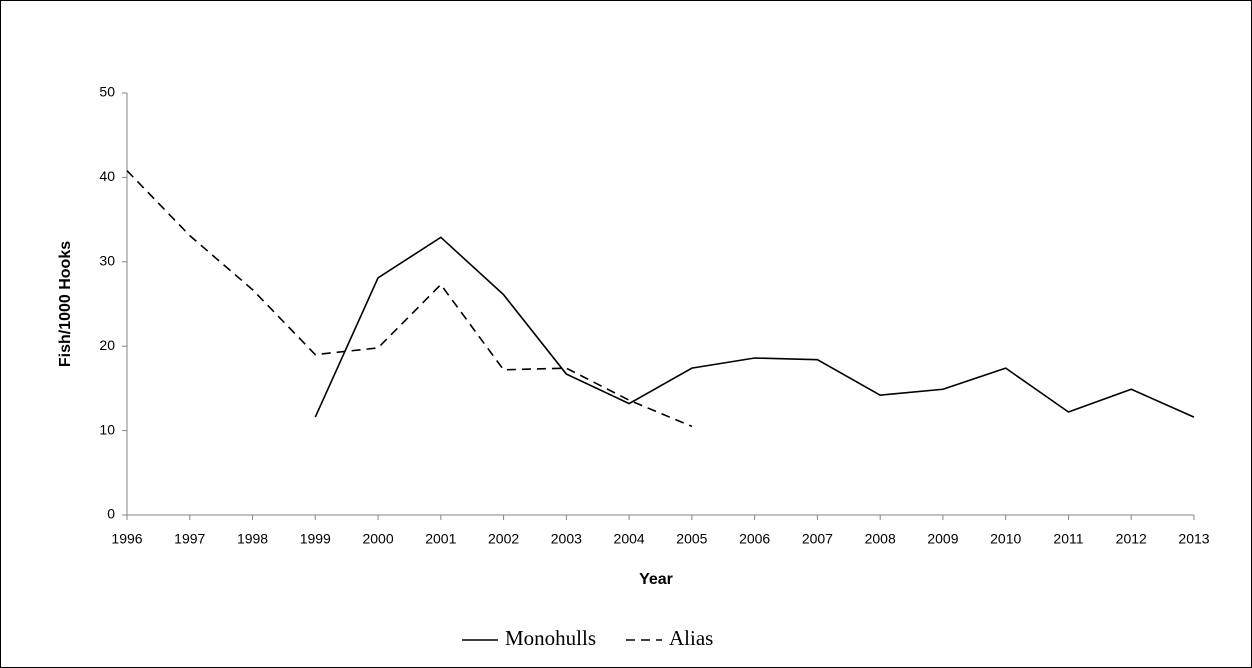 The image size is (1252, 668). Describe the element at coordinates (1131, 539) in the screenshot. I see `x-tick-label: 2012` at that location.